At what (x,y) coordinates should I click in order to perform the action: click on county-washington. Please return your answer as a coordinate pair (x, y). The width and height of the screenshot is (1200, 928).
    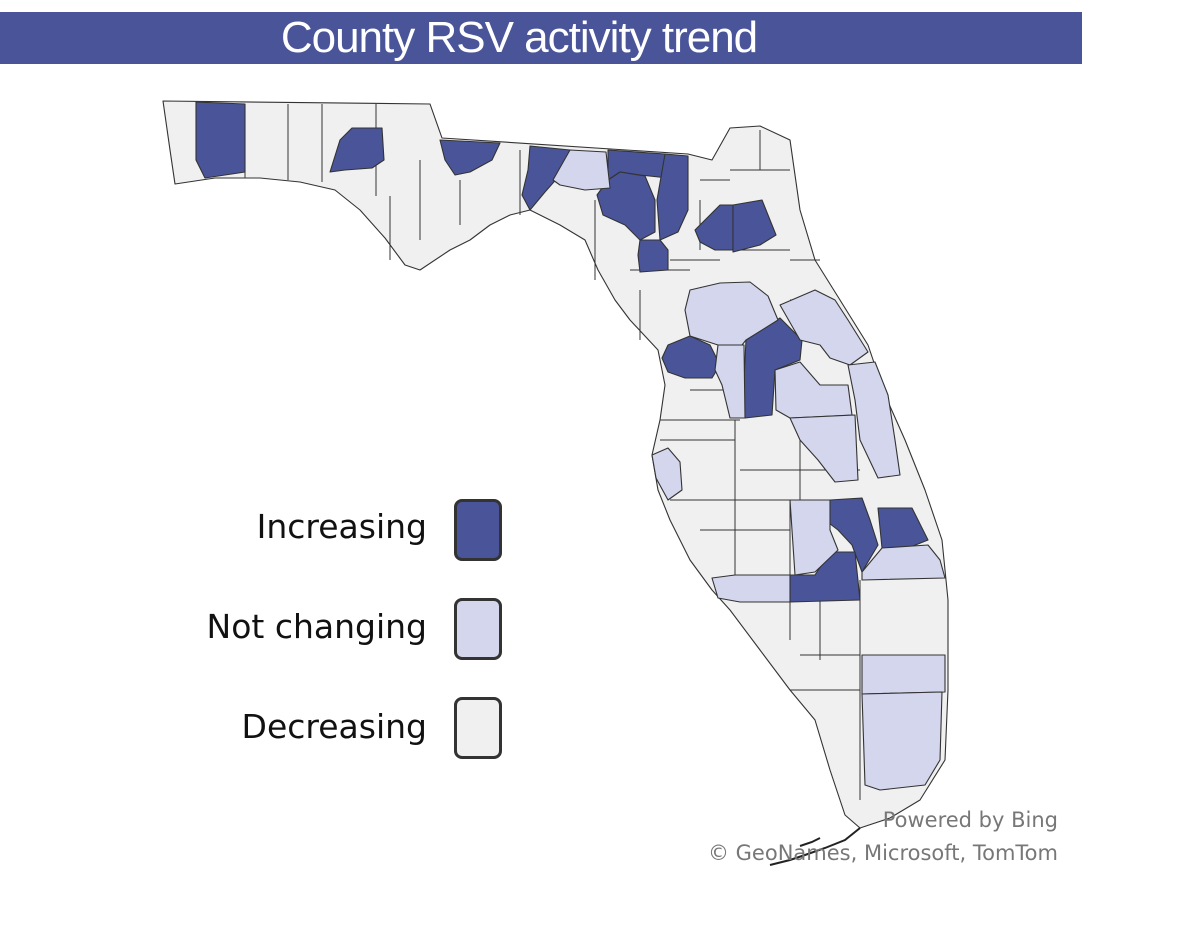
    Looking at the image, I should click on (357, 150).